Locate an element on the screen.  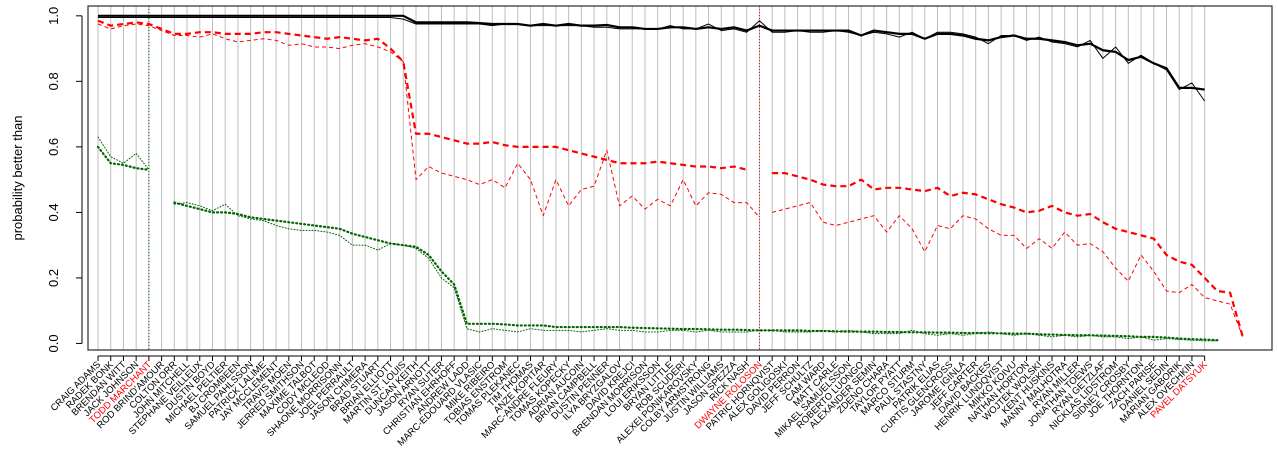
y-tick-label: 0.8 is located at coordinates (53, 81).